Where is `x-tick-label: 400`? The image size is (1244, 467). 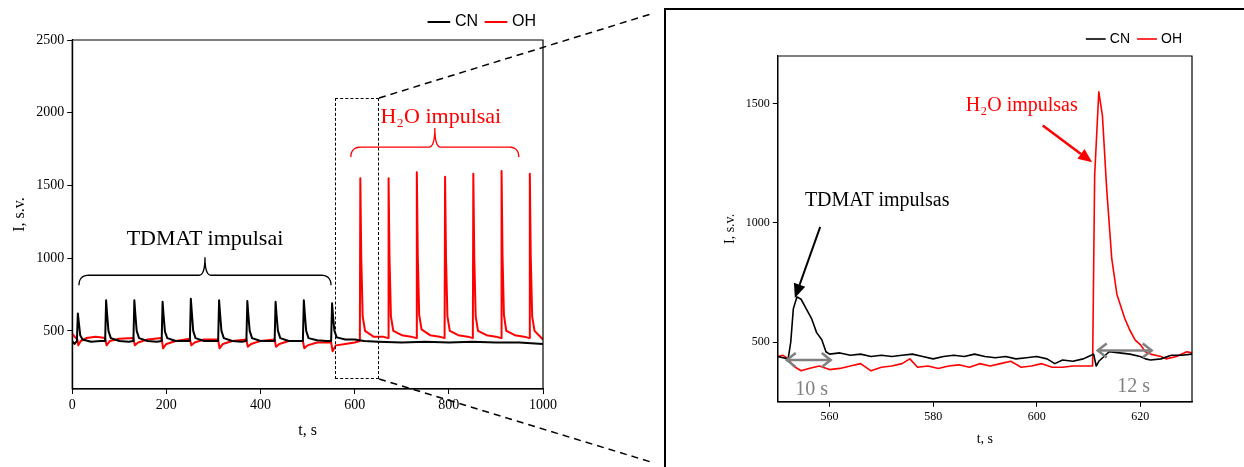
x-tick-label: 400 is located at coordinates (261, 405).